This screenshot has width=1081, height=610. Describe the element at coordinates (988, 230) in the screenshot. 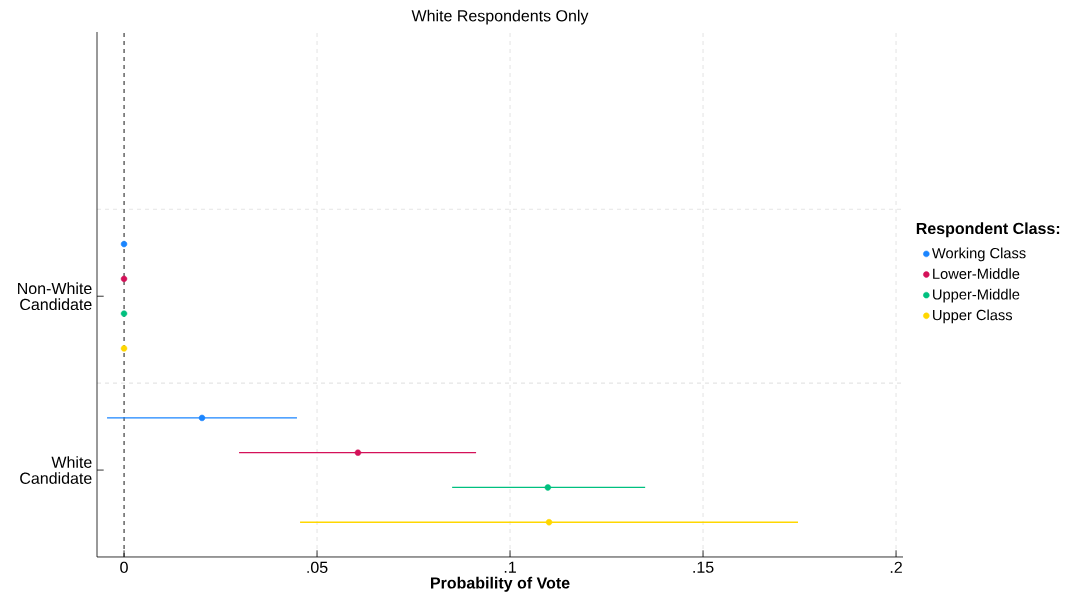

I see `legend-title: Respondent Class:` at that location.